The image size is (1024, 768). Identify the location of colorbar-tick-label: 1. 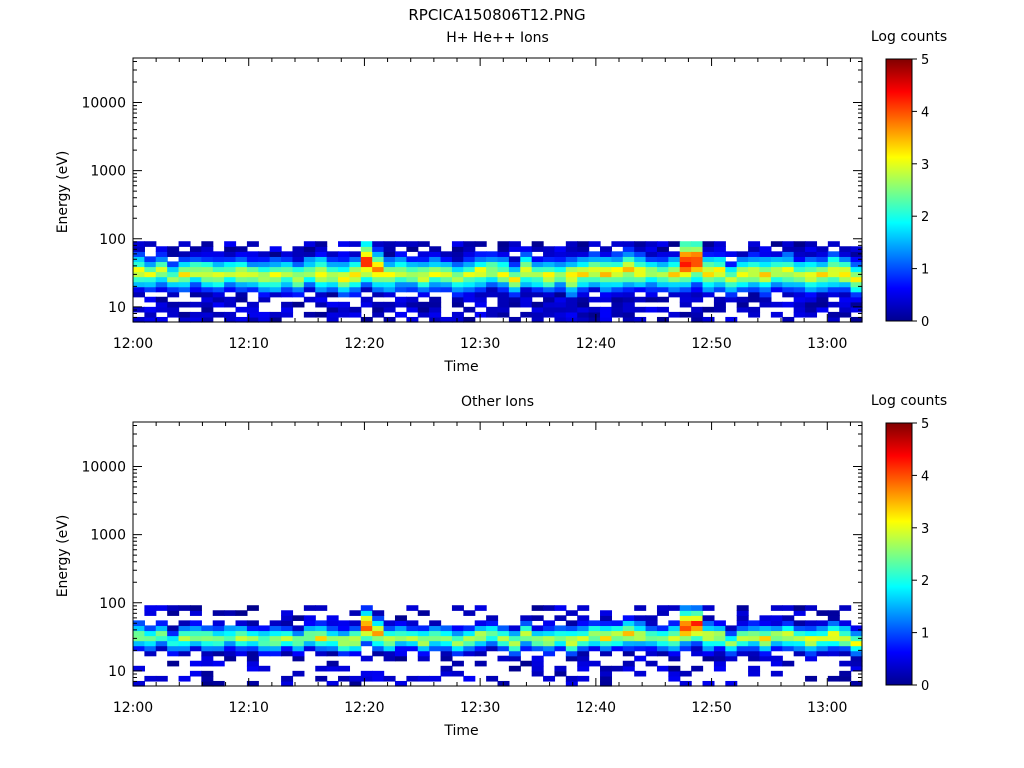
(925, 634).